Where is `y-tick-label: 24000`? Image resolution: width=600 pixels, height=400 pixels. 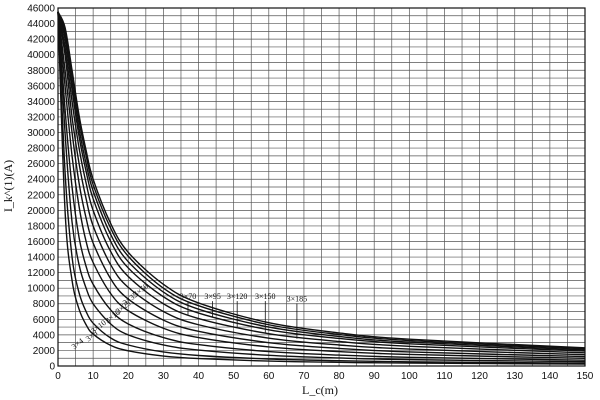
y-tick-label: 24000 is located at coordinates (41, 180).